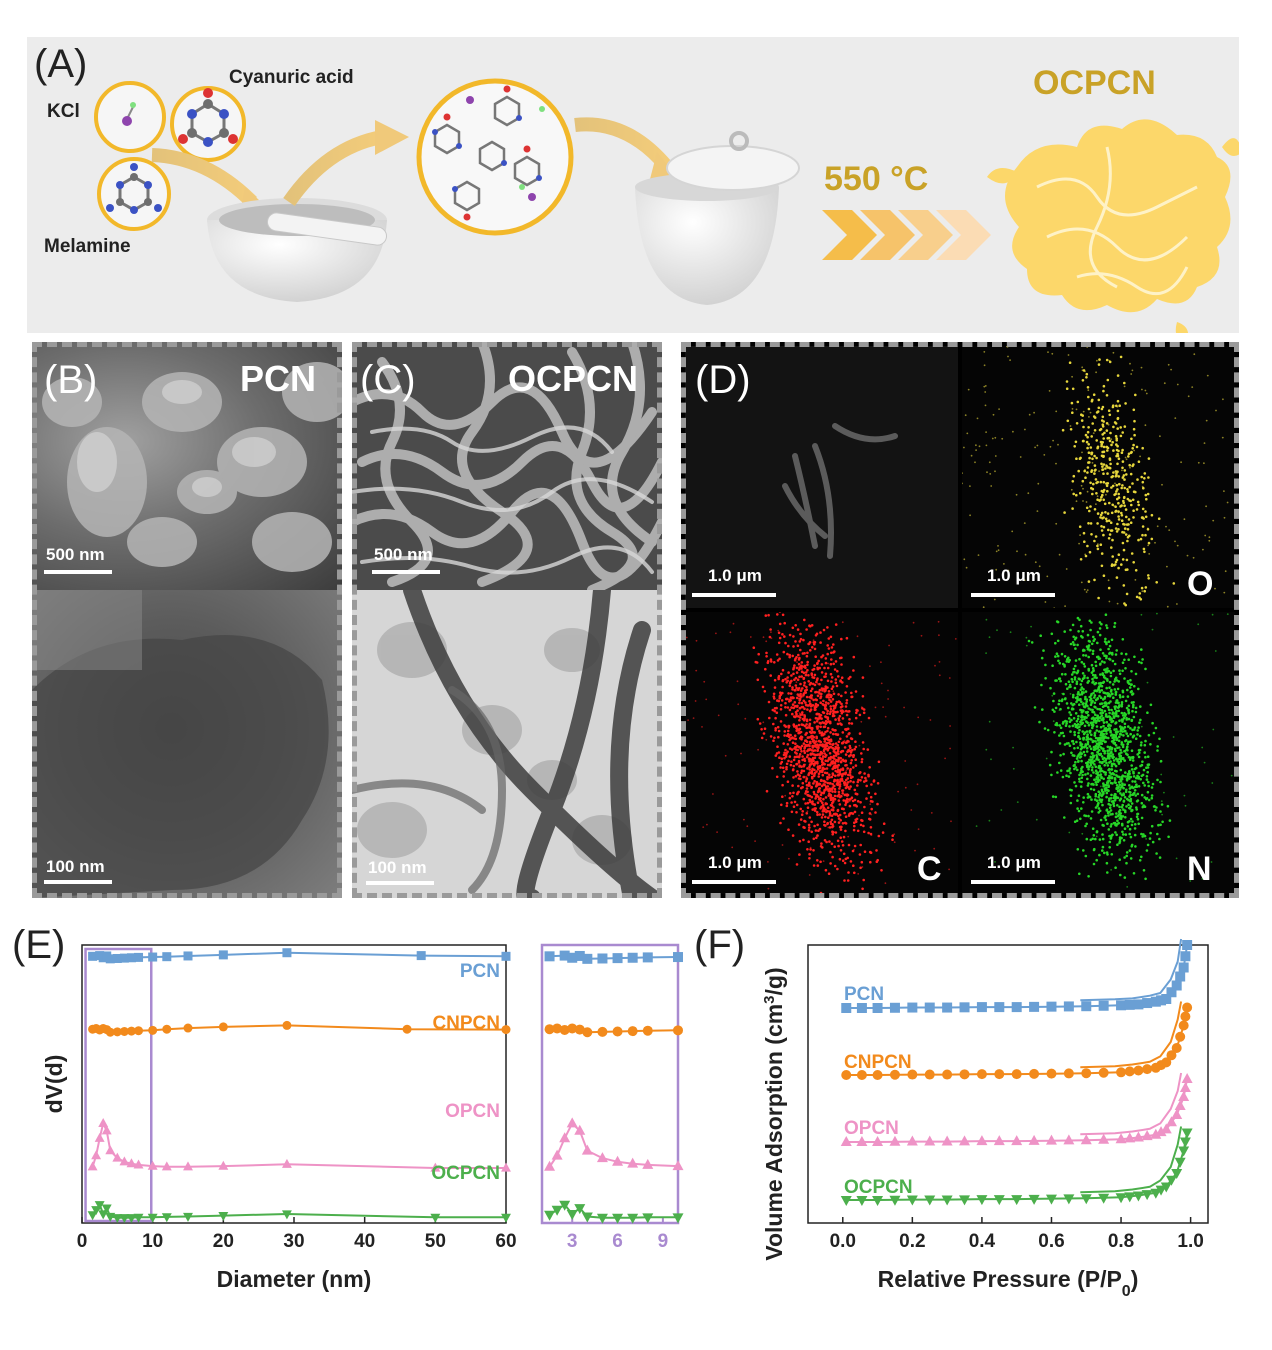 The width and height of the screenshot is (1272, 1350). What do you see at coordinates (506, 744) in the screenshot?
I see `ocpcn-tem-texture` at bounding box center [506, 744].